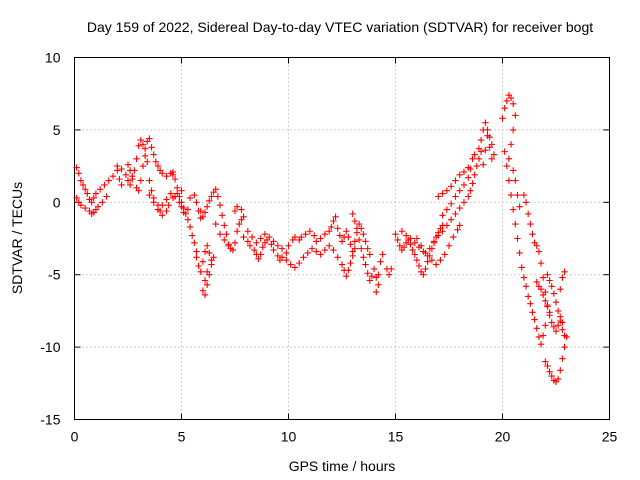 The width and height of the screenshot is (640, 480). What do you see at coordinates (289, 437) in the screenshot?
I see `x-tick-label: 10` at bounding box center [289, 437].